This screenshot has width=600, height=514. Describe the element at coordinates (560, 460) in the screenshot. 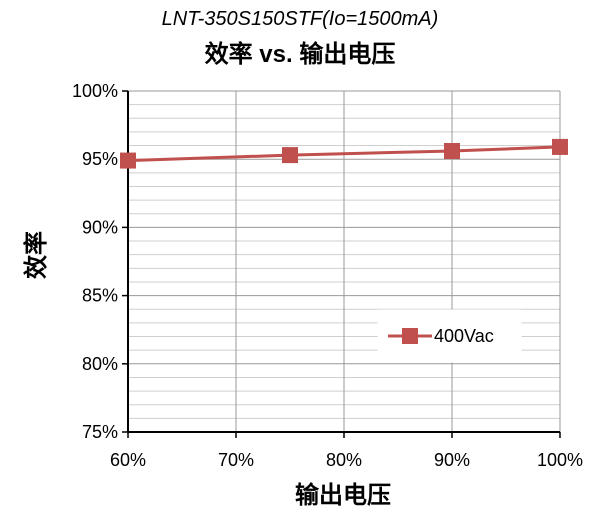

I see `x-tick-label: 100%` at that location.